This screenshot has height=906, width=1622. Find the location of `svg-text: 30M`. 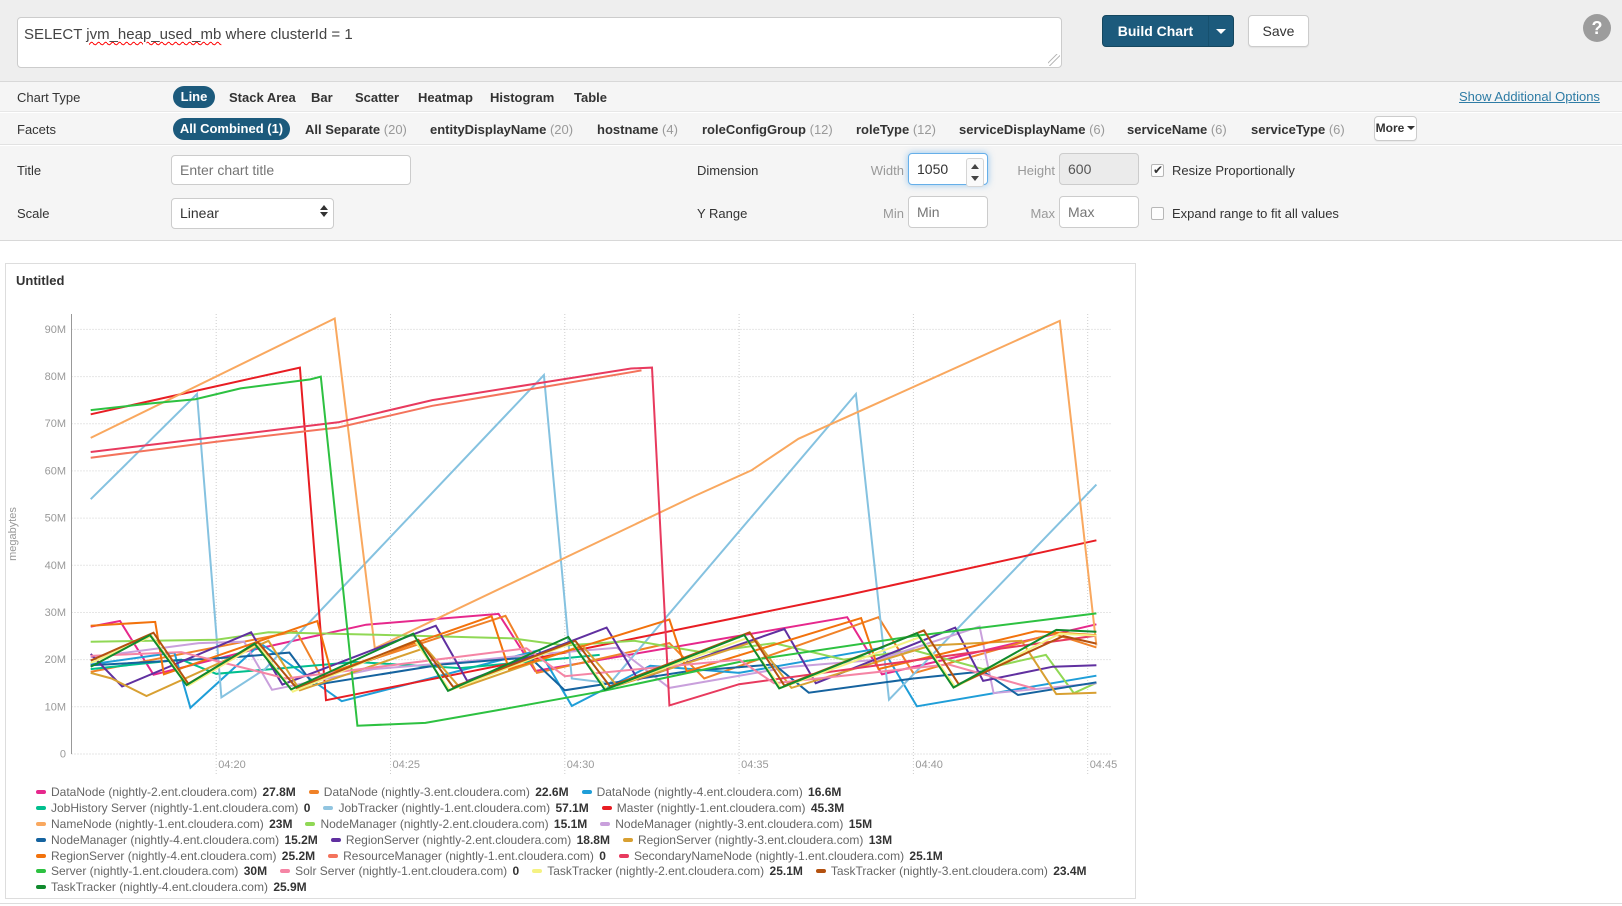

svg-text: 30M is located at coordinates (55, 613).